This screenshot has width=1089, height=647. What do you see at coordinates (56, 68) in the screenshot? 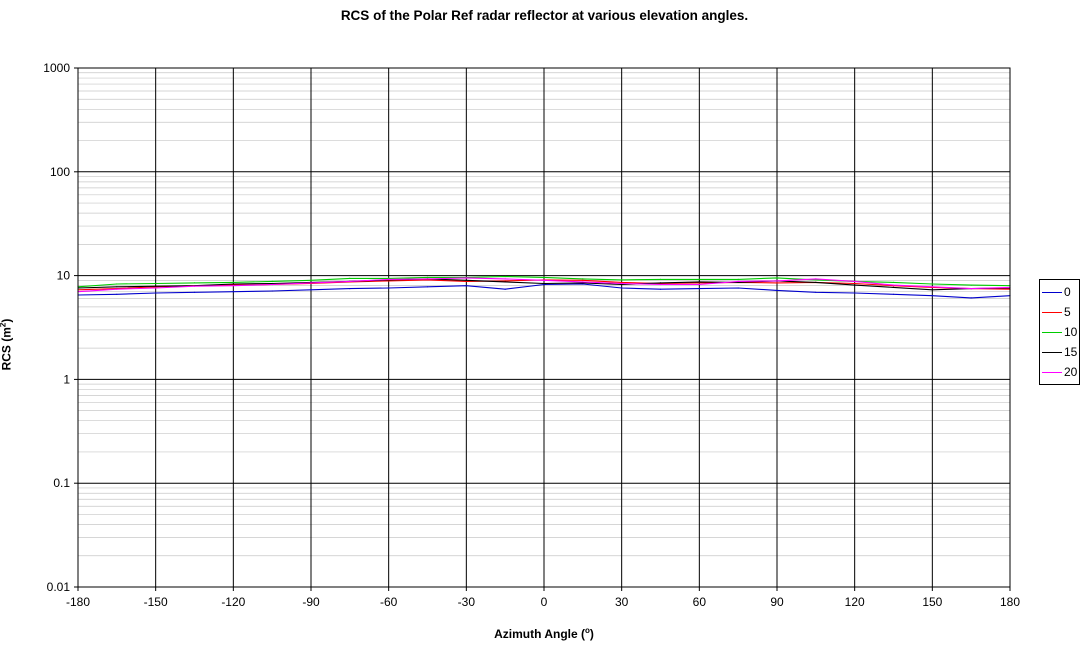
I see `y-tick-label: 1000` at bounding box center [56, 68].